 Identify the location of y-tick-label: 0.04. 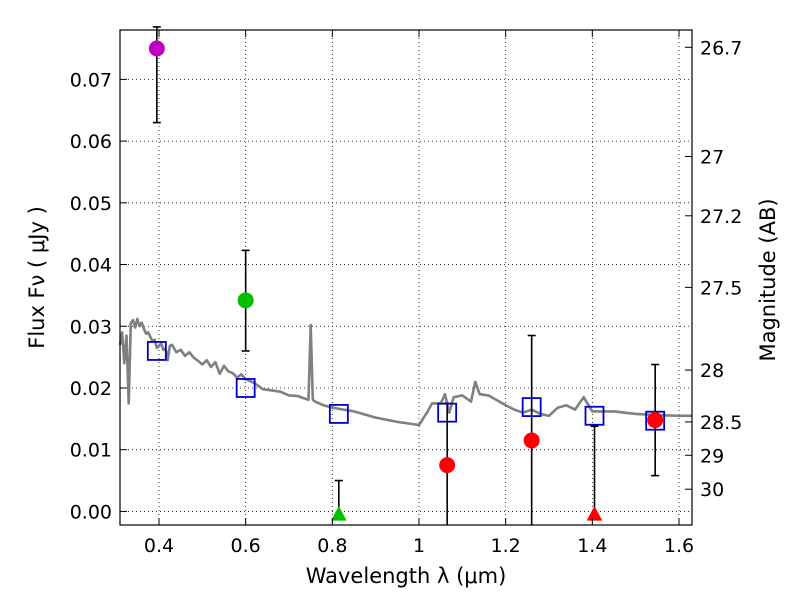
(91, 266).